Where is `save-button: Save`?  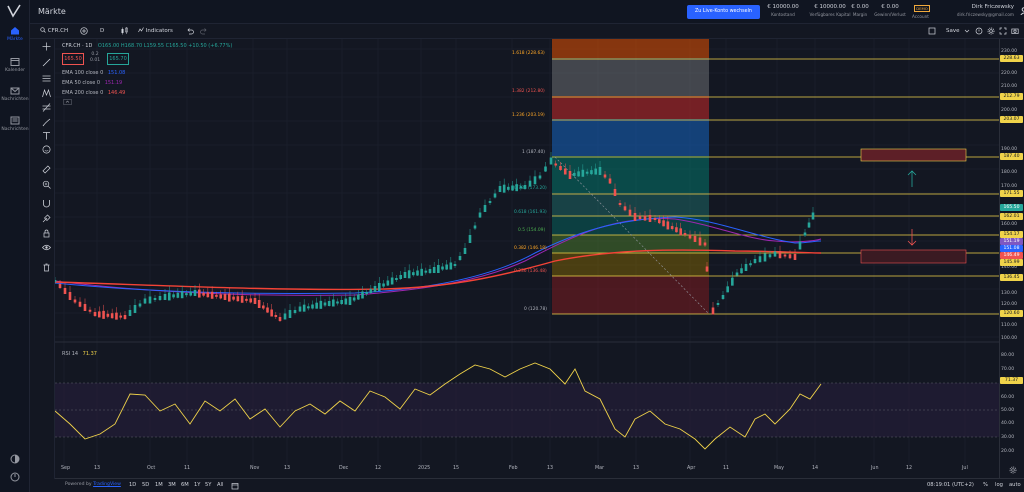
save-button: Save is located at coordinates (953, 31).